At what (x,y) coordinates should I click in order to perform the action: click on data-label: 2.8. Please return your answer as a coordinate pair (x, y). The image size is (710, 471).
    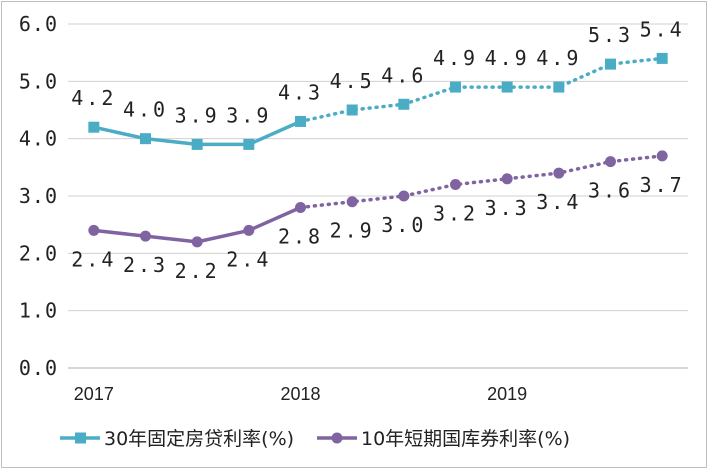
    Looking at the image, I should click on (300, 236).